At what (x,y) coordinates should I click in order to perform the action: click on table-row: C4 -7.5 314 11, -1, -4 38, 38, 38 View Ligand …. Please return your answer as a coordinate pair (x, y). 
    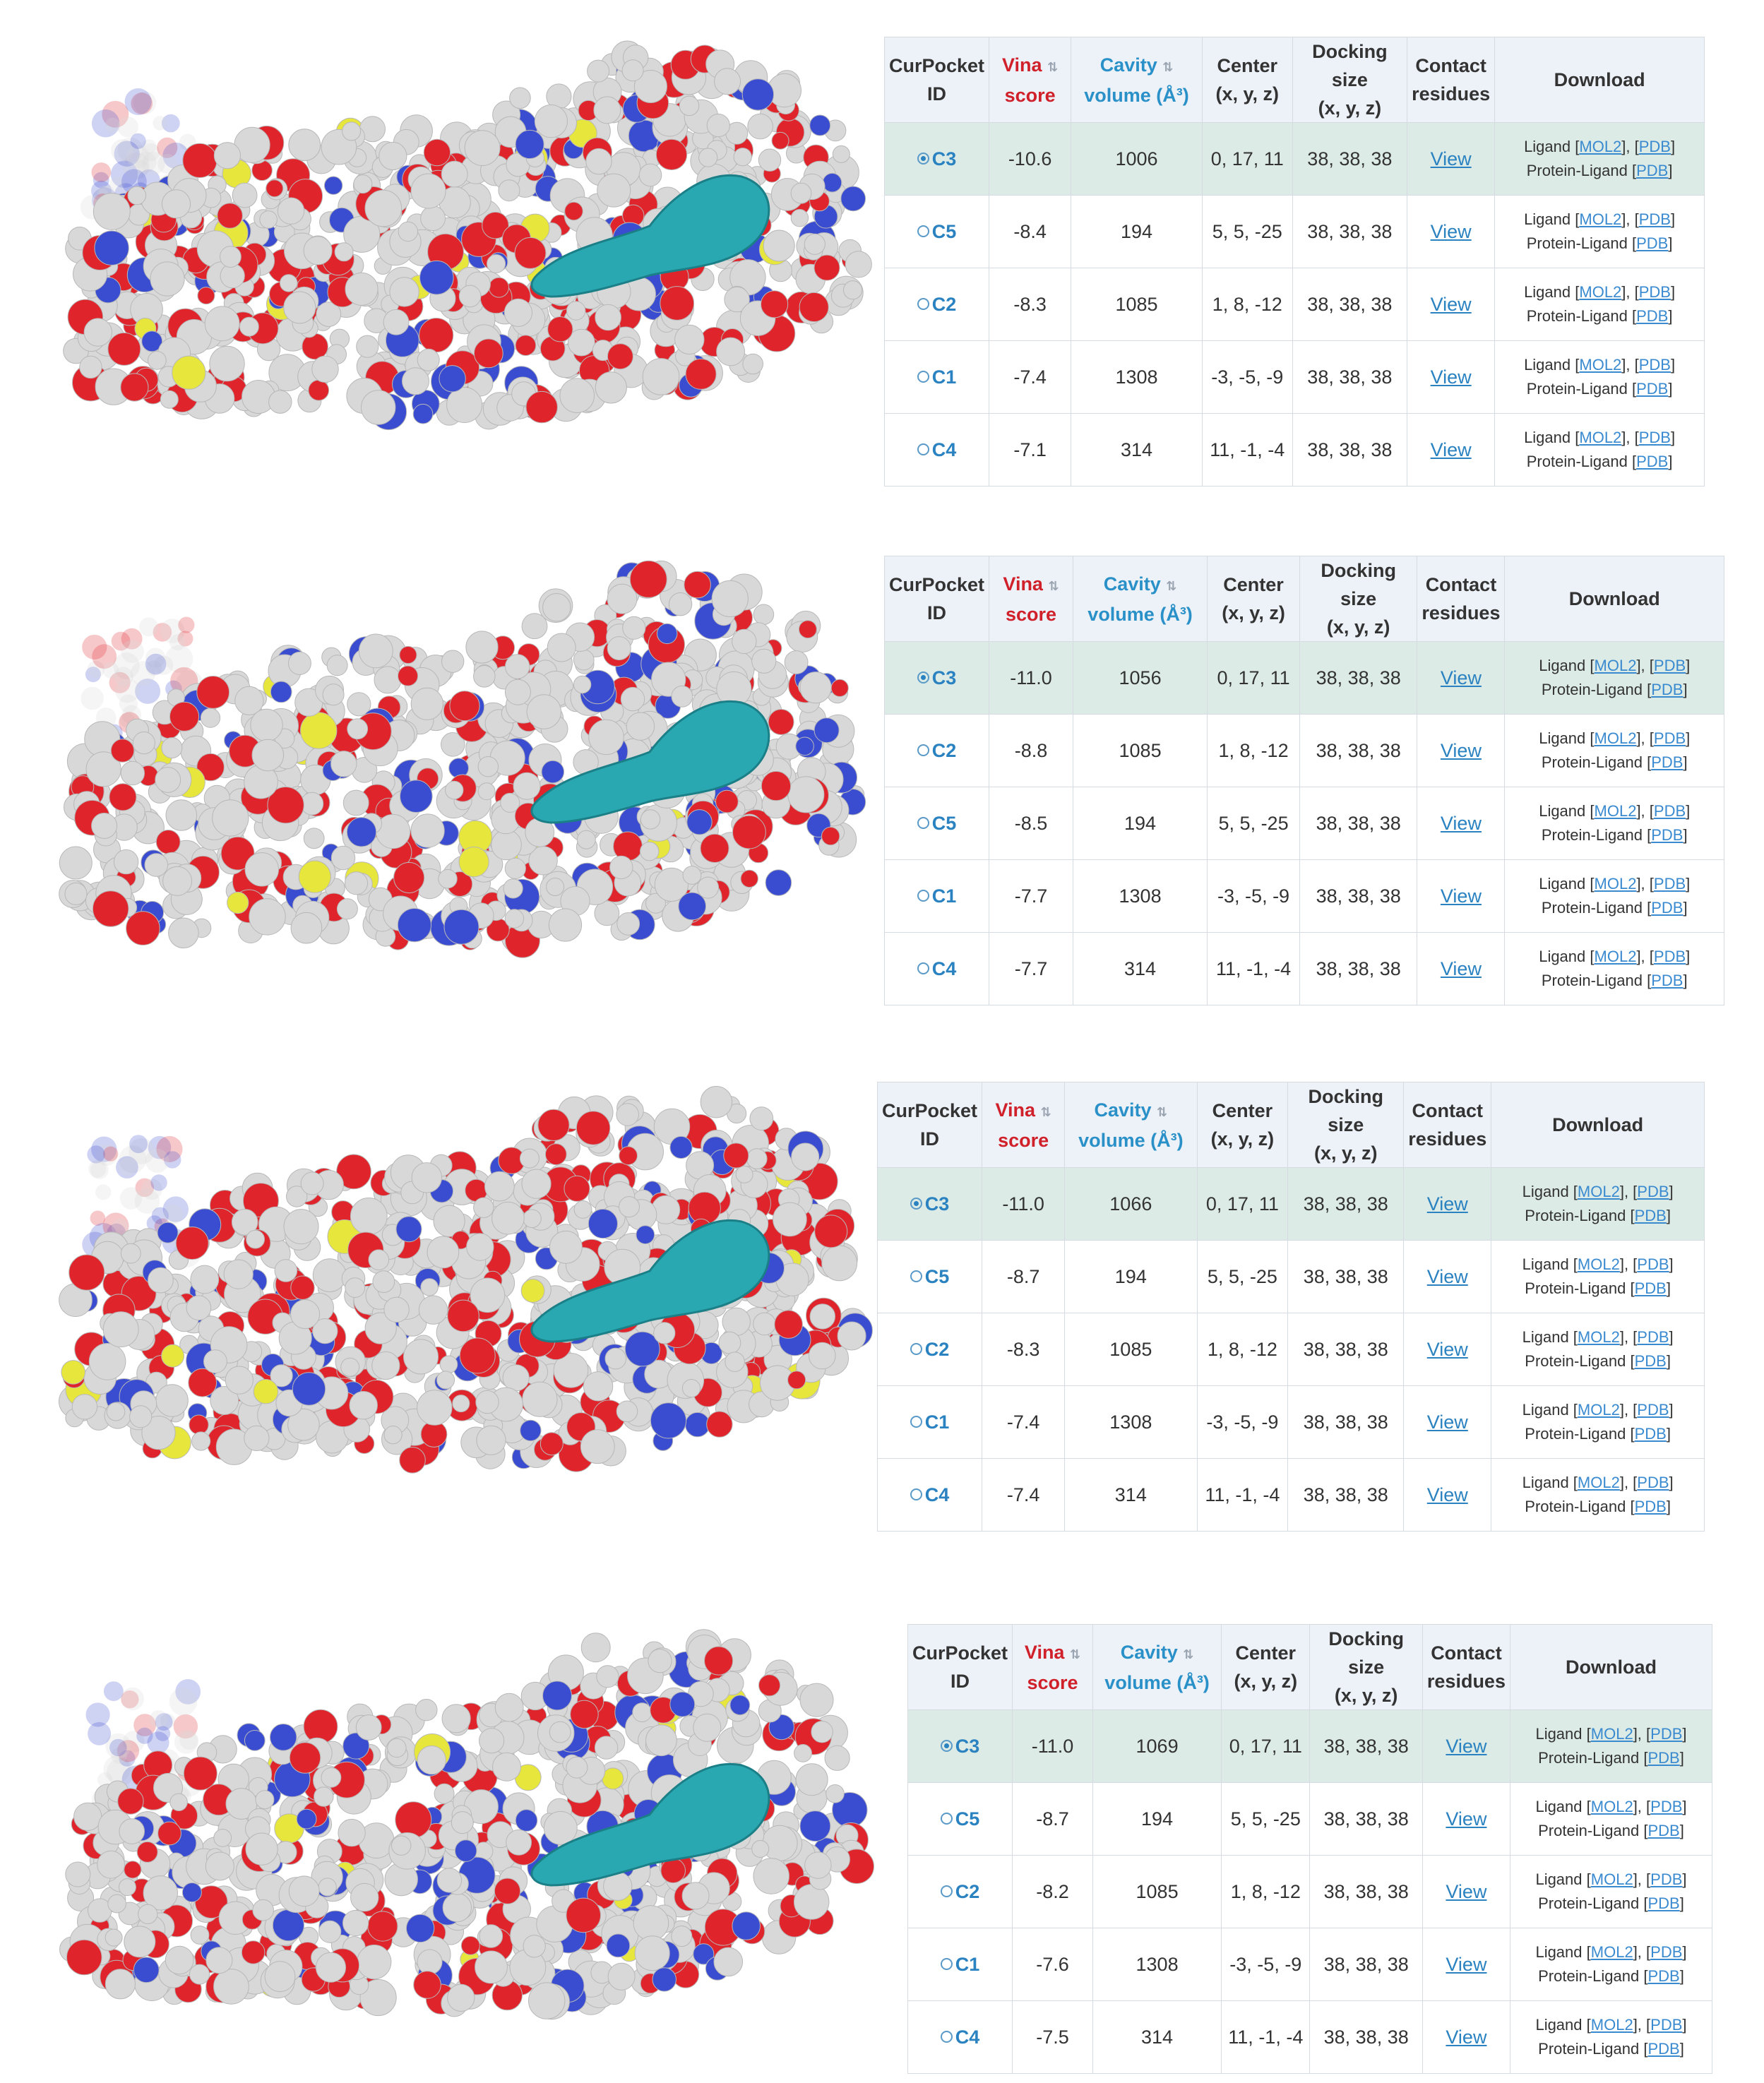
    Looking at the image, I should click on (1310, 2037).